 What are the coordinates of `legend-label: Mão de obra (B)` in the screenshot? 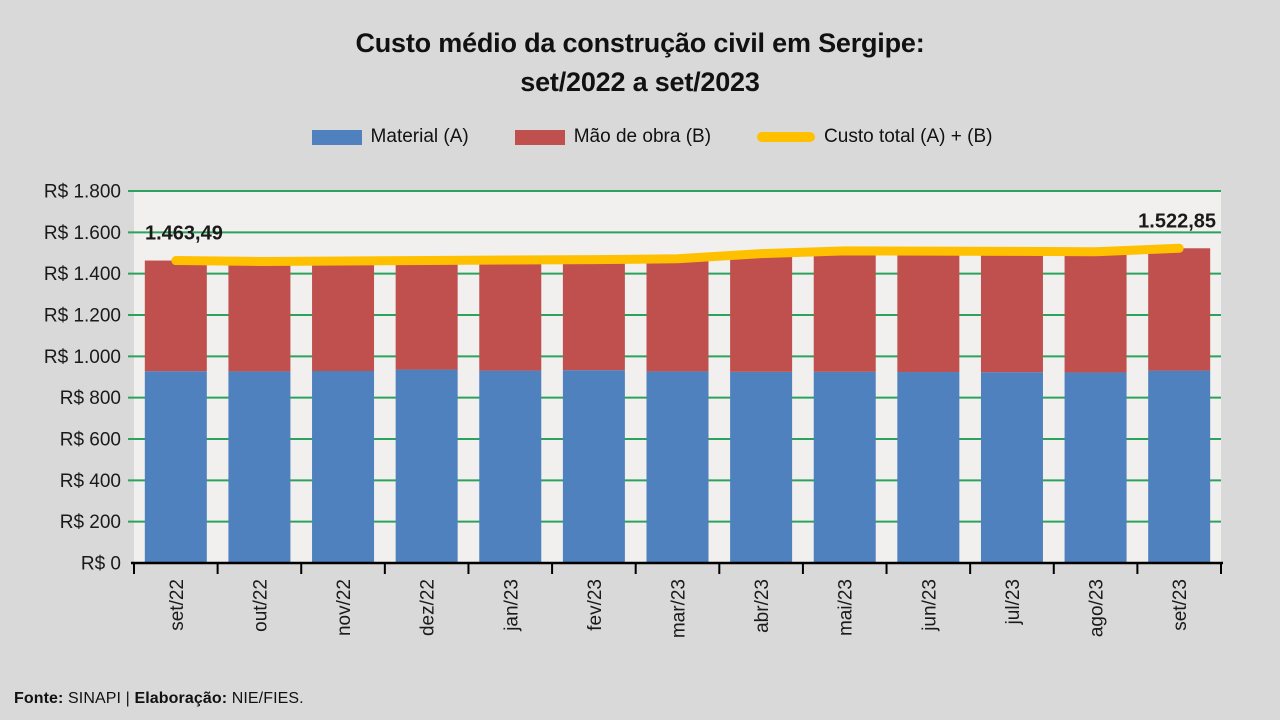 It's located at (642, 136).